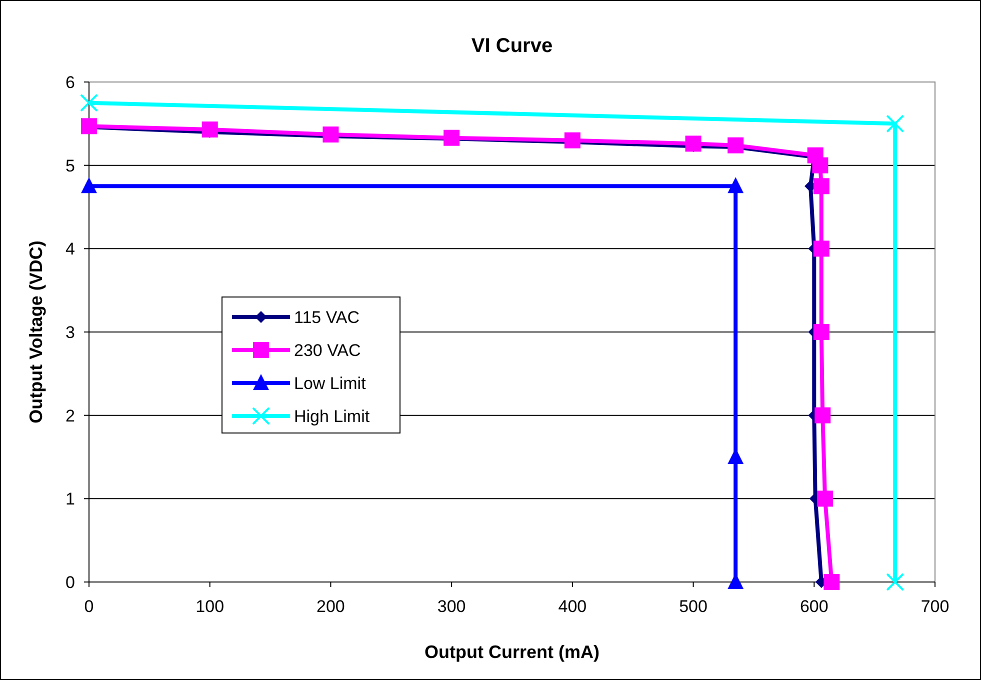 The height and width of the screenshot is (680, 981). I want to click on x-tick-label: 600, so click(814, 606).